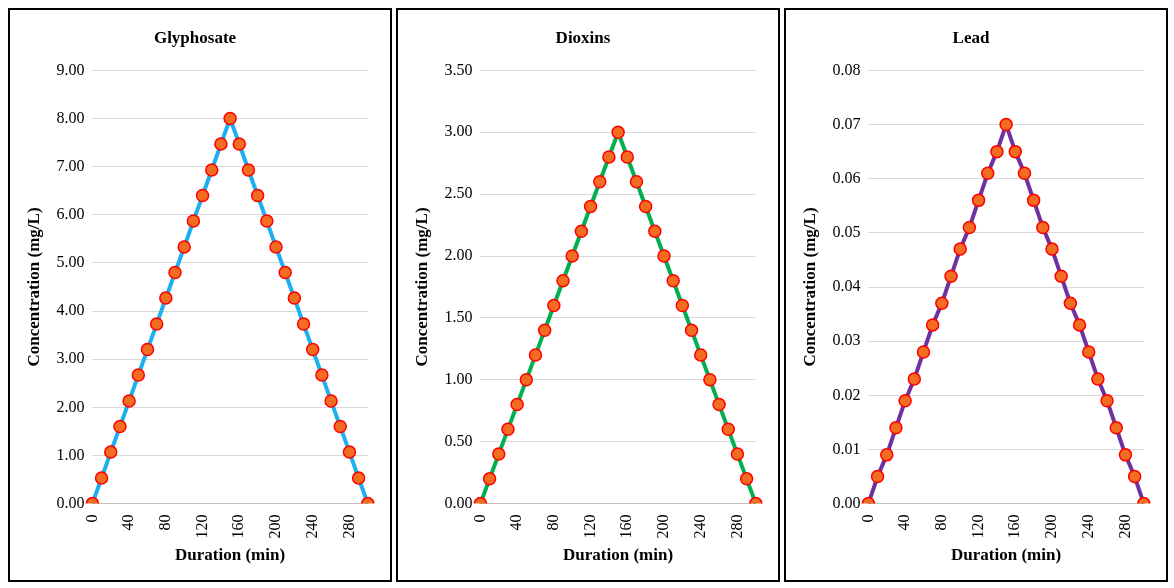 Image resolution: width=1174 pixels, height=588 pixels. Describe the element at coordinates (458, 440) in the screenshot. I see `y-tick-label: 0.50` at that location.